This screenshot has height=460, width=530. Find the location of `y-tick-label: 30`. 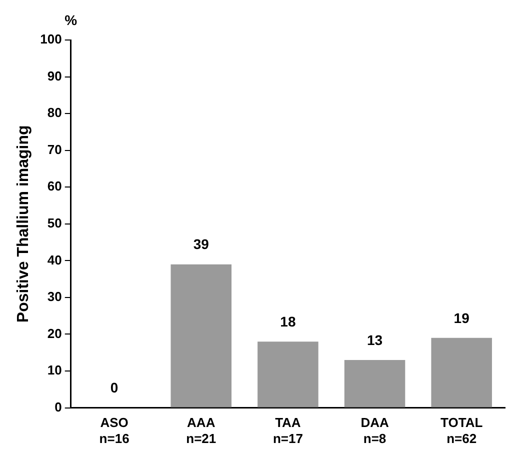

y-tick-label: 30 is located at coordinates (54, 296).